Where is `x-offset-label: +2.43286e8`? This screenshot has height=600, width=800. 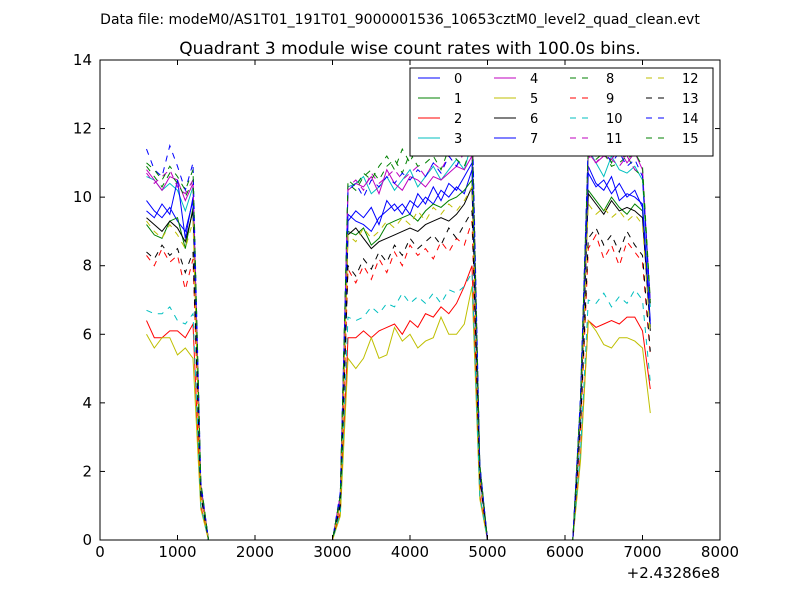 x-offset-label: +2.43286e8 is located at coordinates (673, 573).